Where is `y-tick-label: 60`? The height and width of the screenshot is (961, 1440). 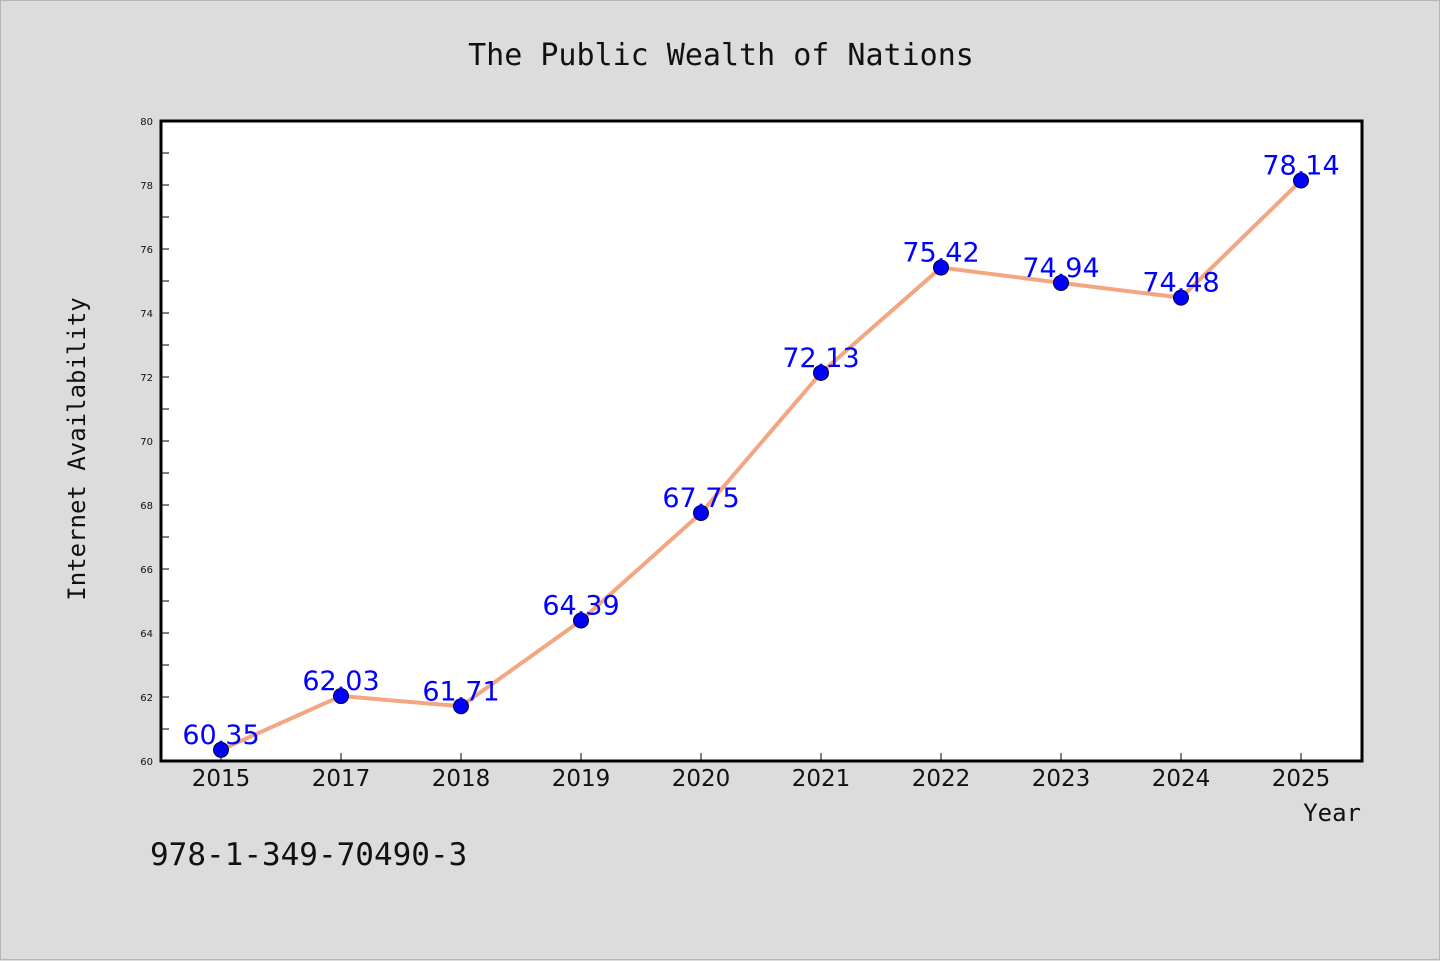
y-tick-label: 60 is located at coordinates (146, 762).